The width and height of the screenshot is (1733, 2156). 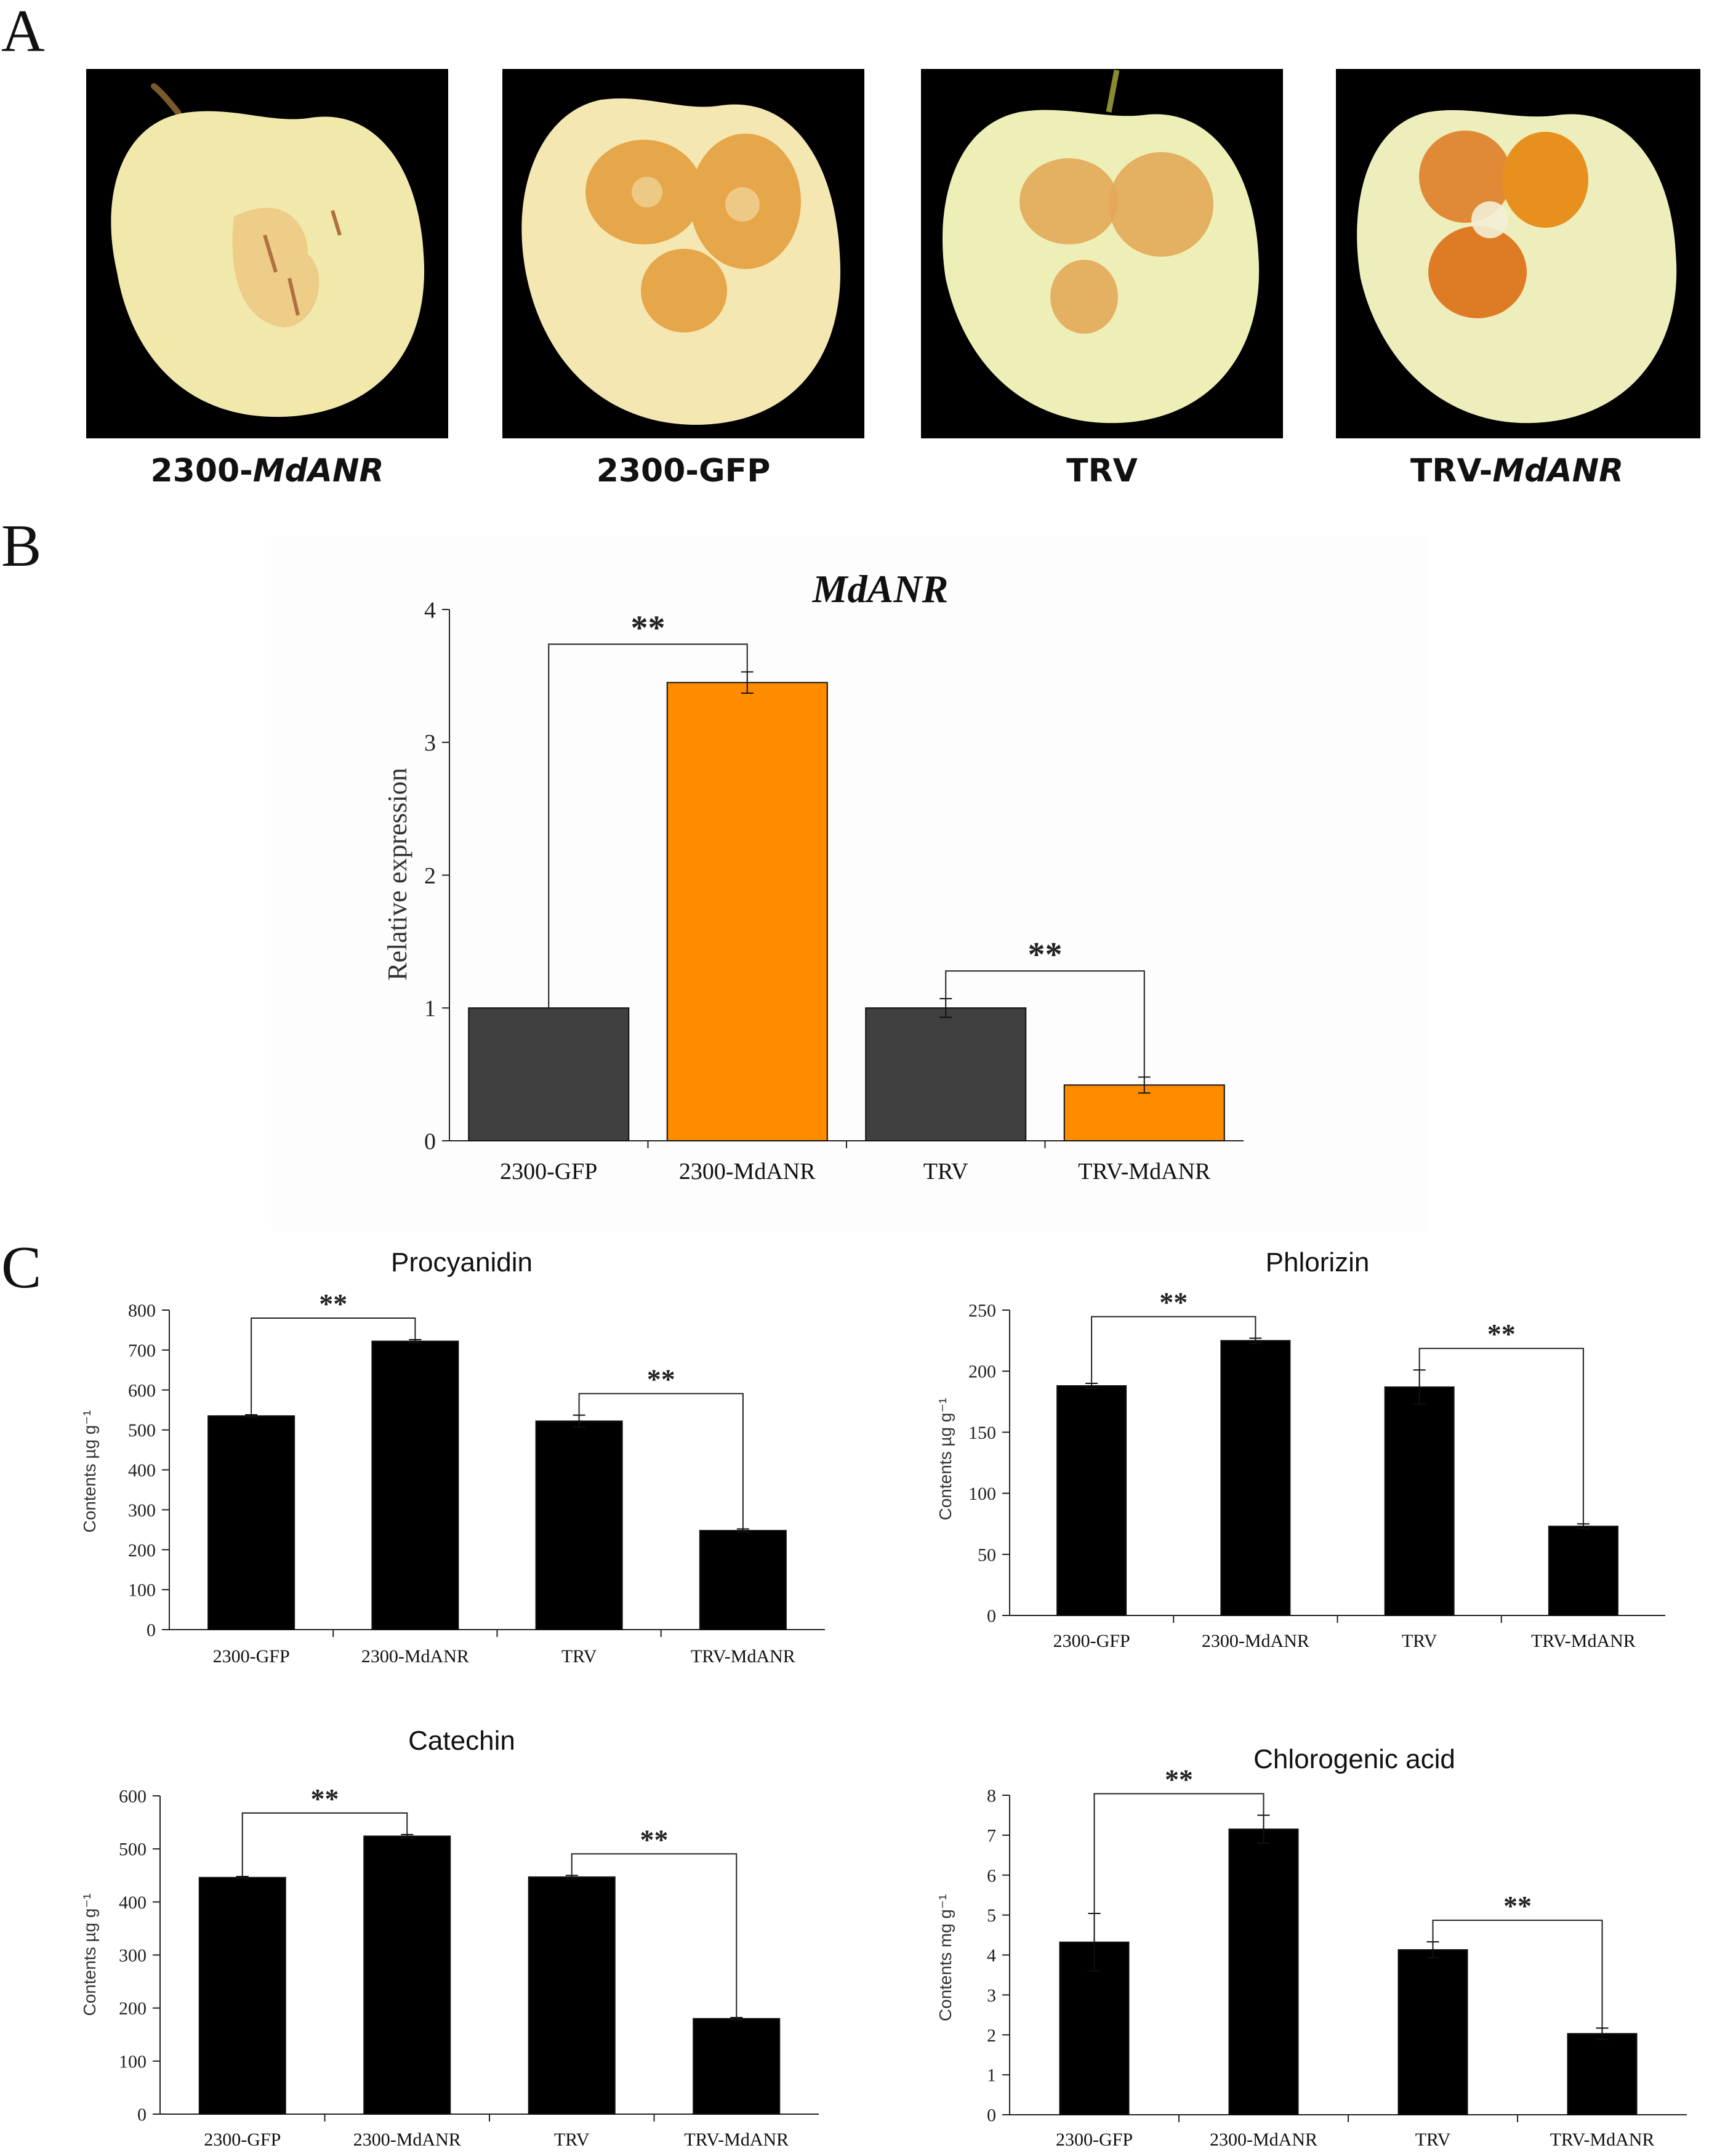 What do you see at coordinates (142, 1350) in the screenshot?
I see `y-tick-label: 700` at bounding box center [142, 1350].